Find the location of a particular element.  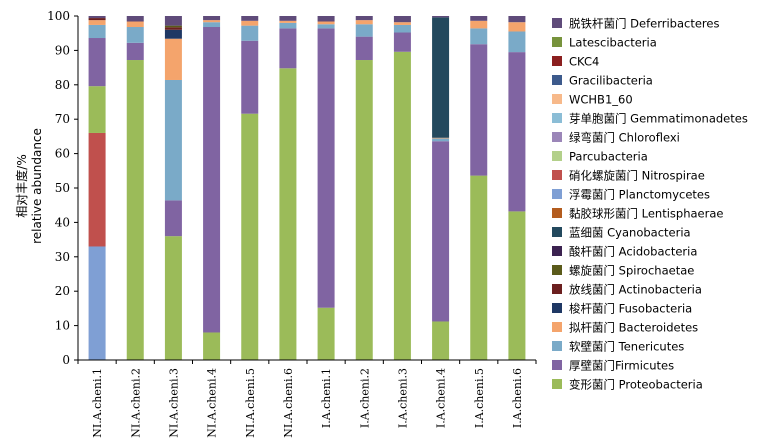

legend-label: 变形菌门 Proteobacteria is located at coordinates (636, 385).